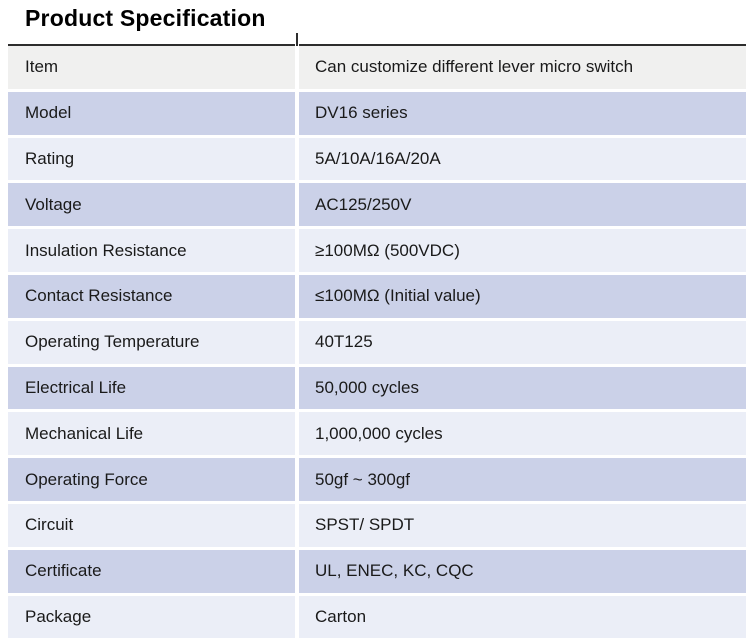  Describe the element at coordinates (522, 113) in the screenshot. I see `spec-value-model: DV16 series` at that location.